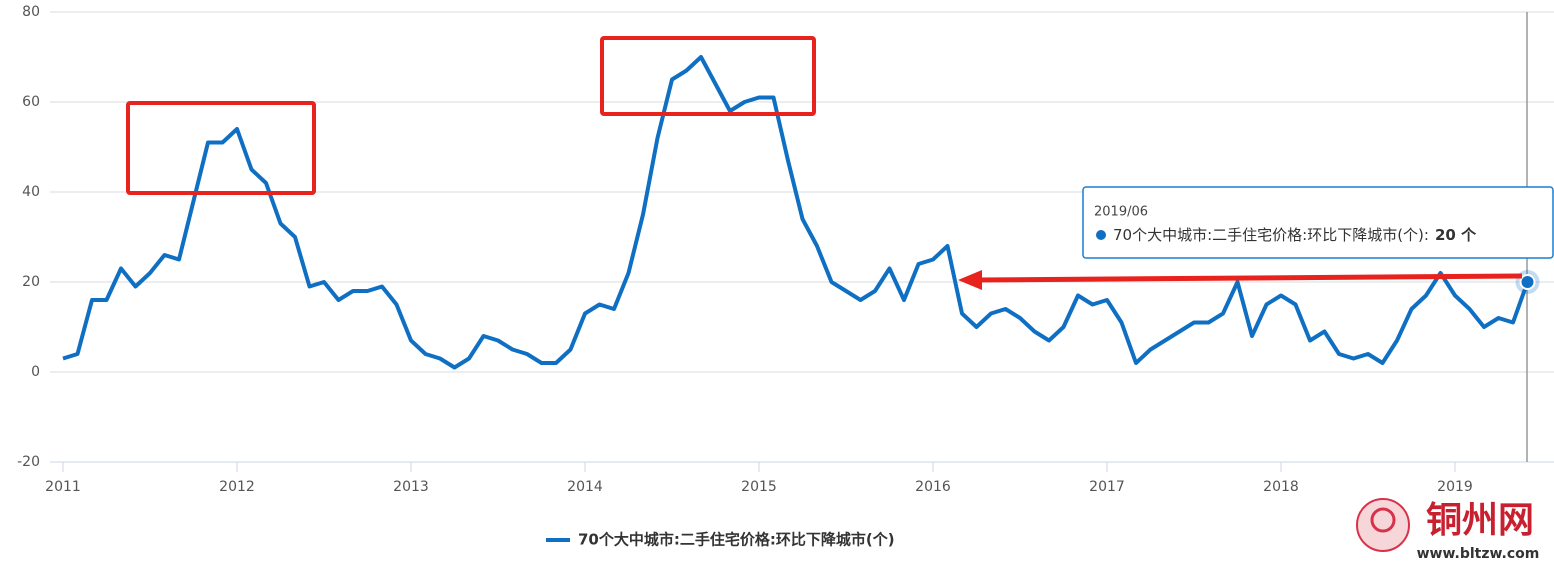  What do you see at coordinates (411, 487) in the screenshot?
I see `x-tick-label: 2013` at bounding box center [411, 487].